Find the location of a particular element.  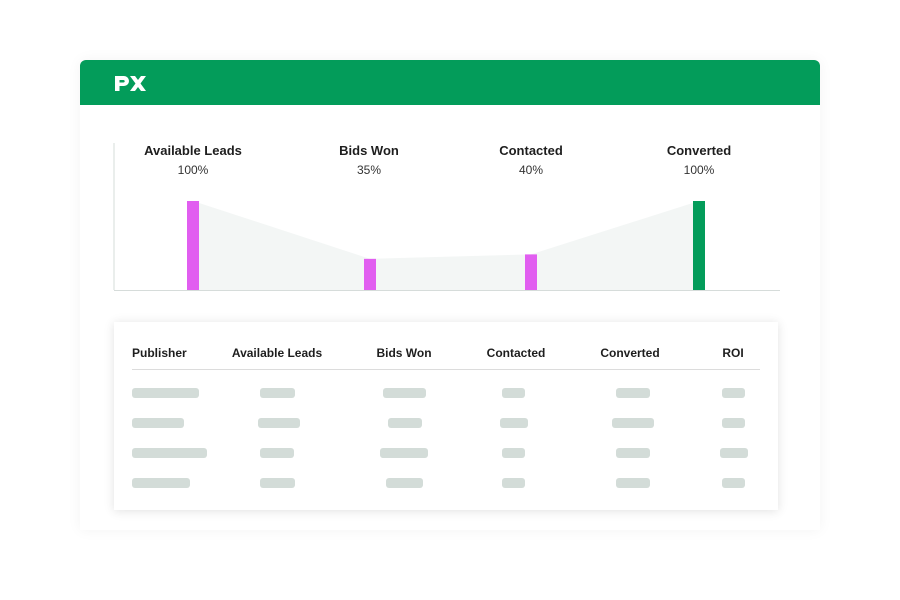

column-header-converted: Converted is located at coordinates (630, 353).